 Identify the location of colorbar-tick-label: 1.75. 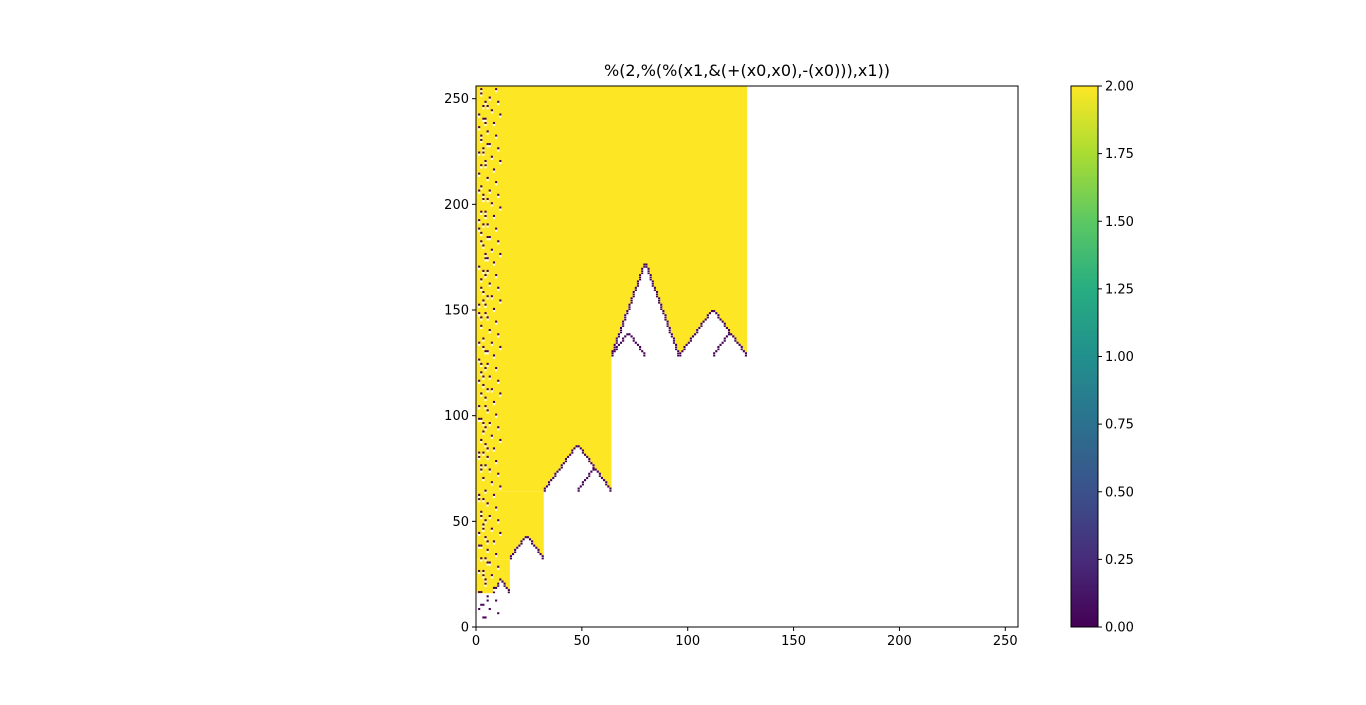
(1119, 154).